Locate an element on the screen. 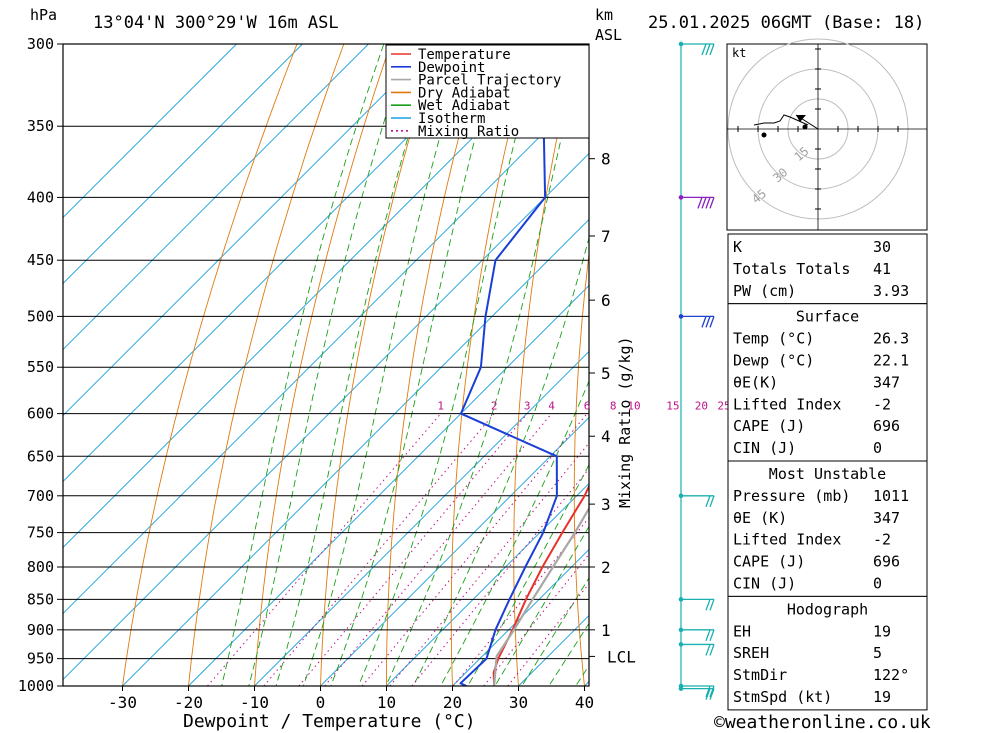  legend-label-dry_adiabat: Dry Adiabat is located at coordinates (464, 93).